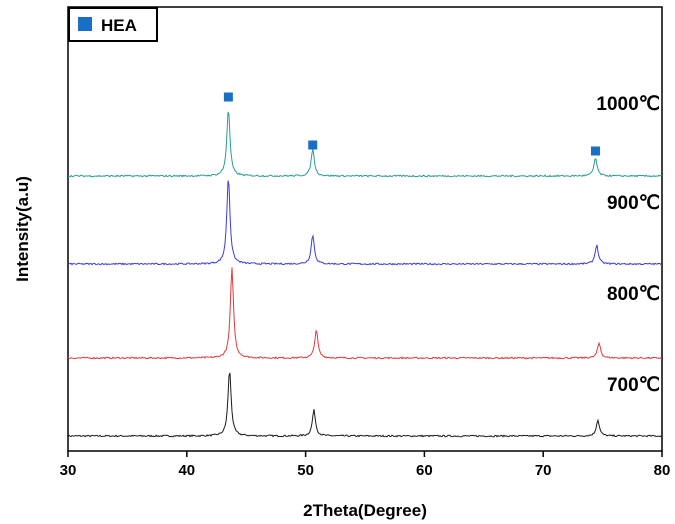 The width and height of the screenshot is (675, 524). What do you see at coordinates (628, 104) in the screenshot?
I see `series-label: 1000℃` at bounding box center [628, 104].